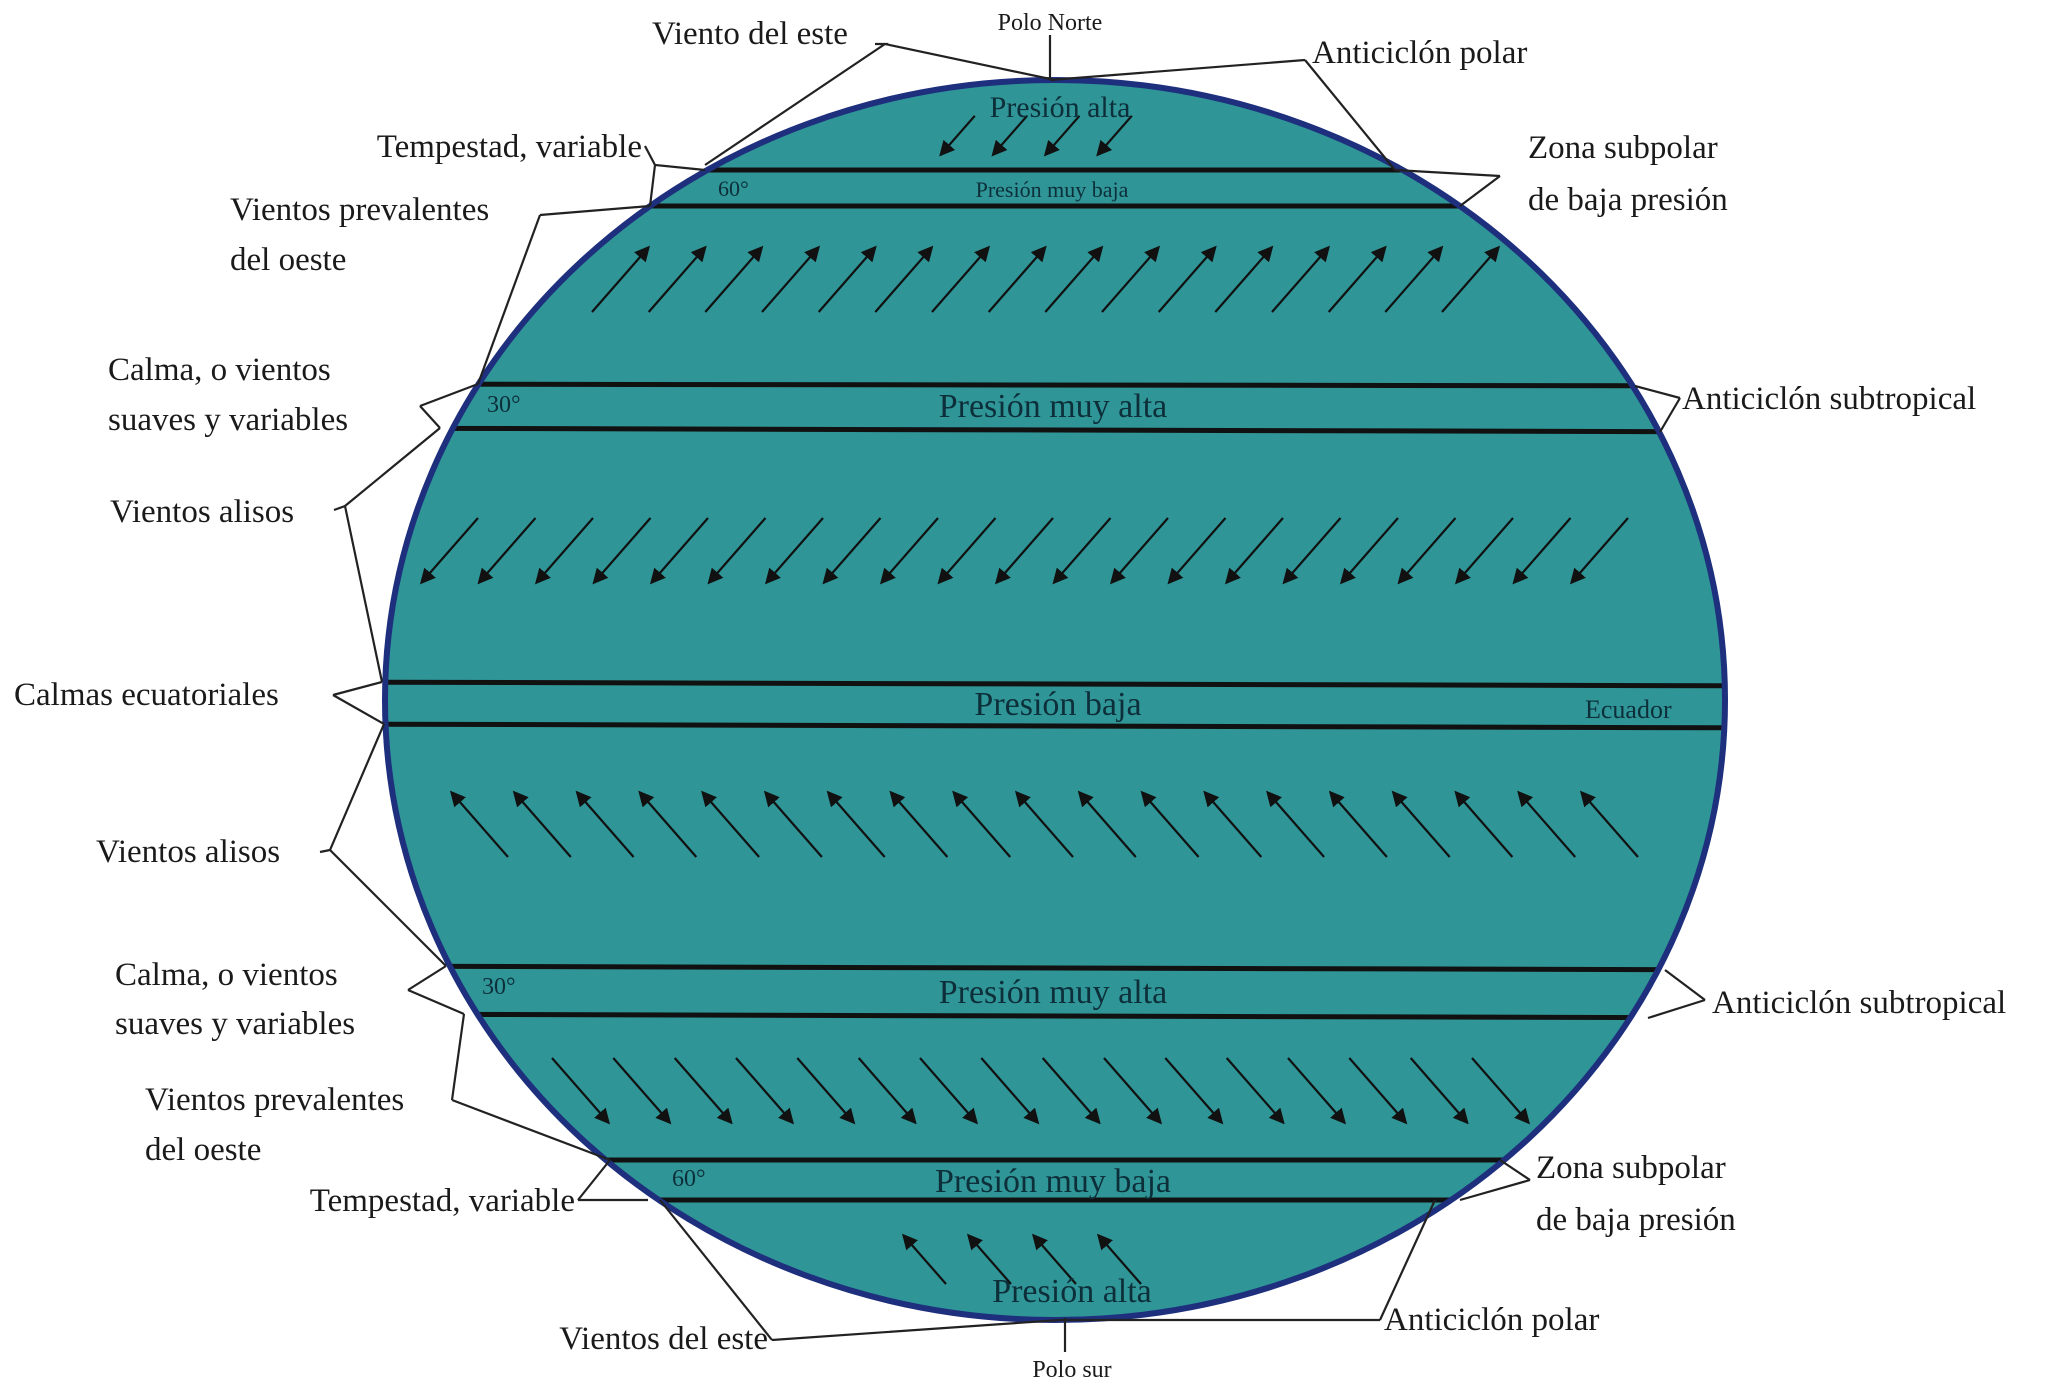  Describe the element at coordinates (1222, 114) in the screenshot. I see `leader-anticiclon-polar-n` at that location.